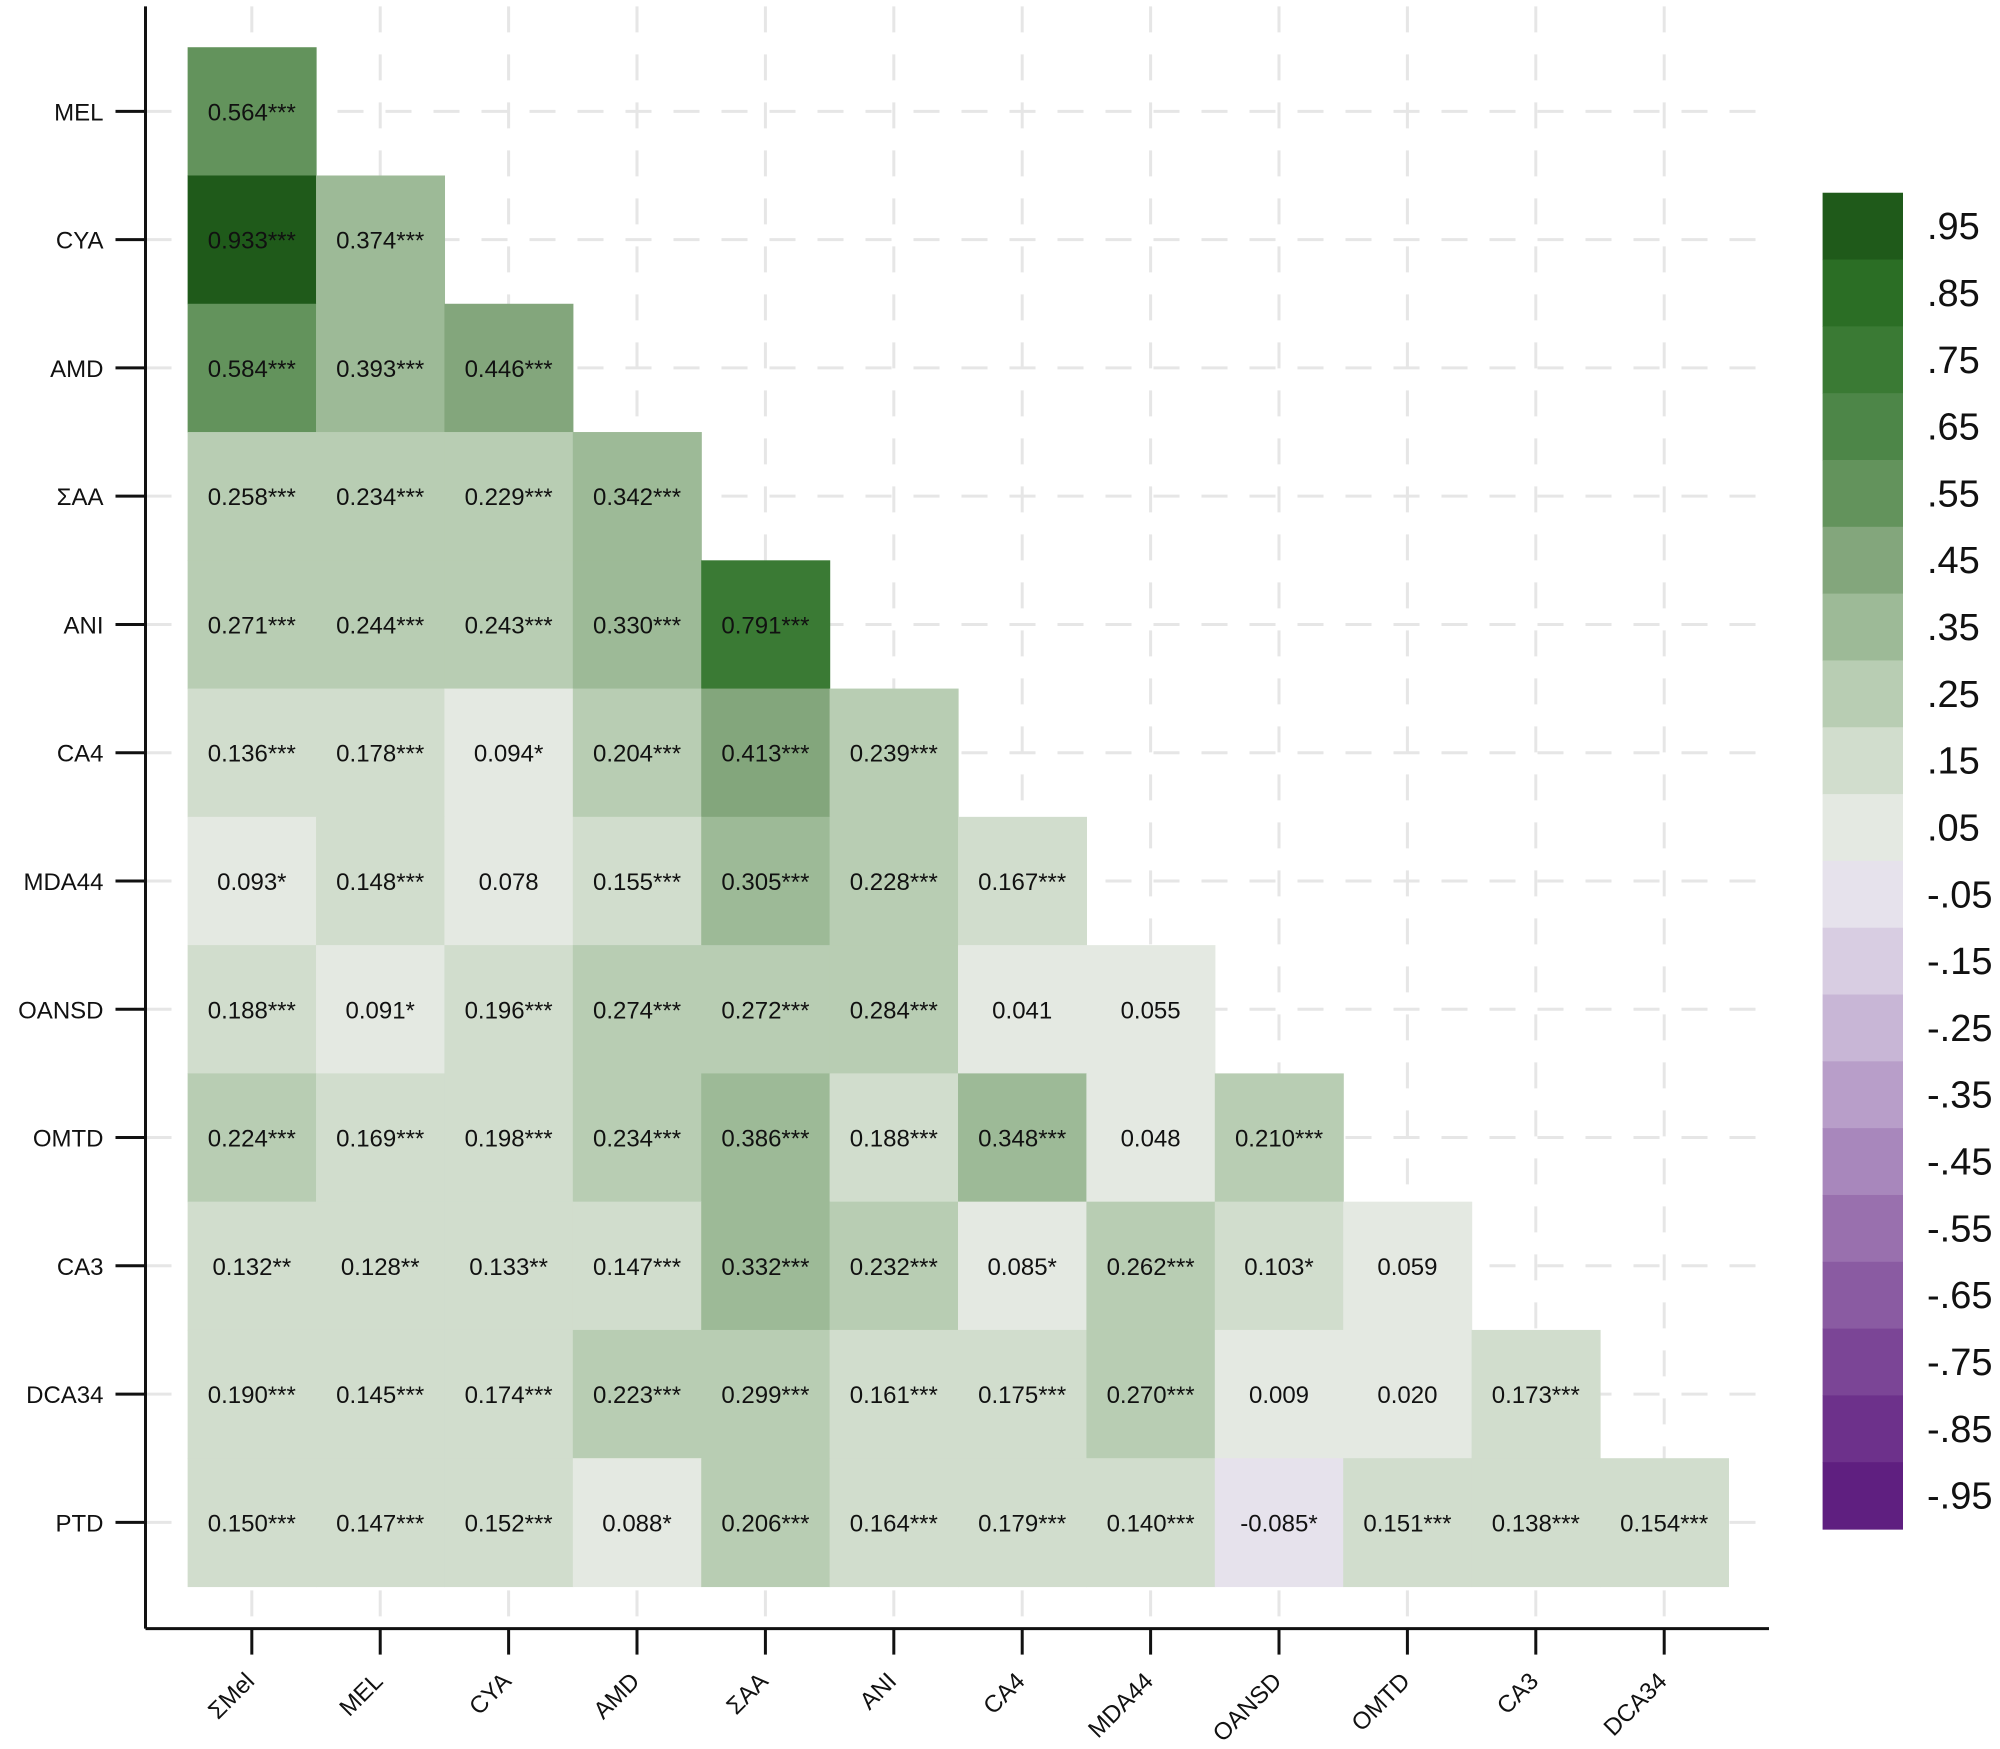 The width and height of the screenshot is (2000, 1749). What do you see at coordinates (765, 1395) in the screenshot?
I see `cell-value-label: 0.299***` at bounding box center [765, 1395].